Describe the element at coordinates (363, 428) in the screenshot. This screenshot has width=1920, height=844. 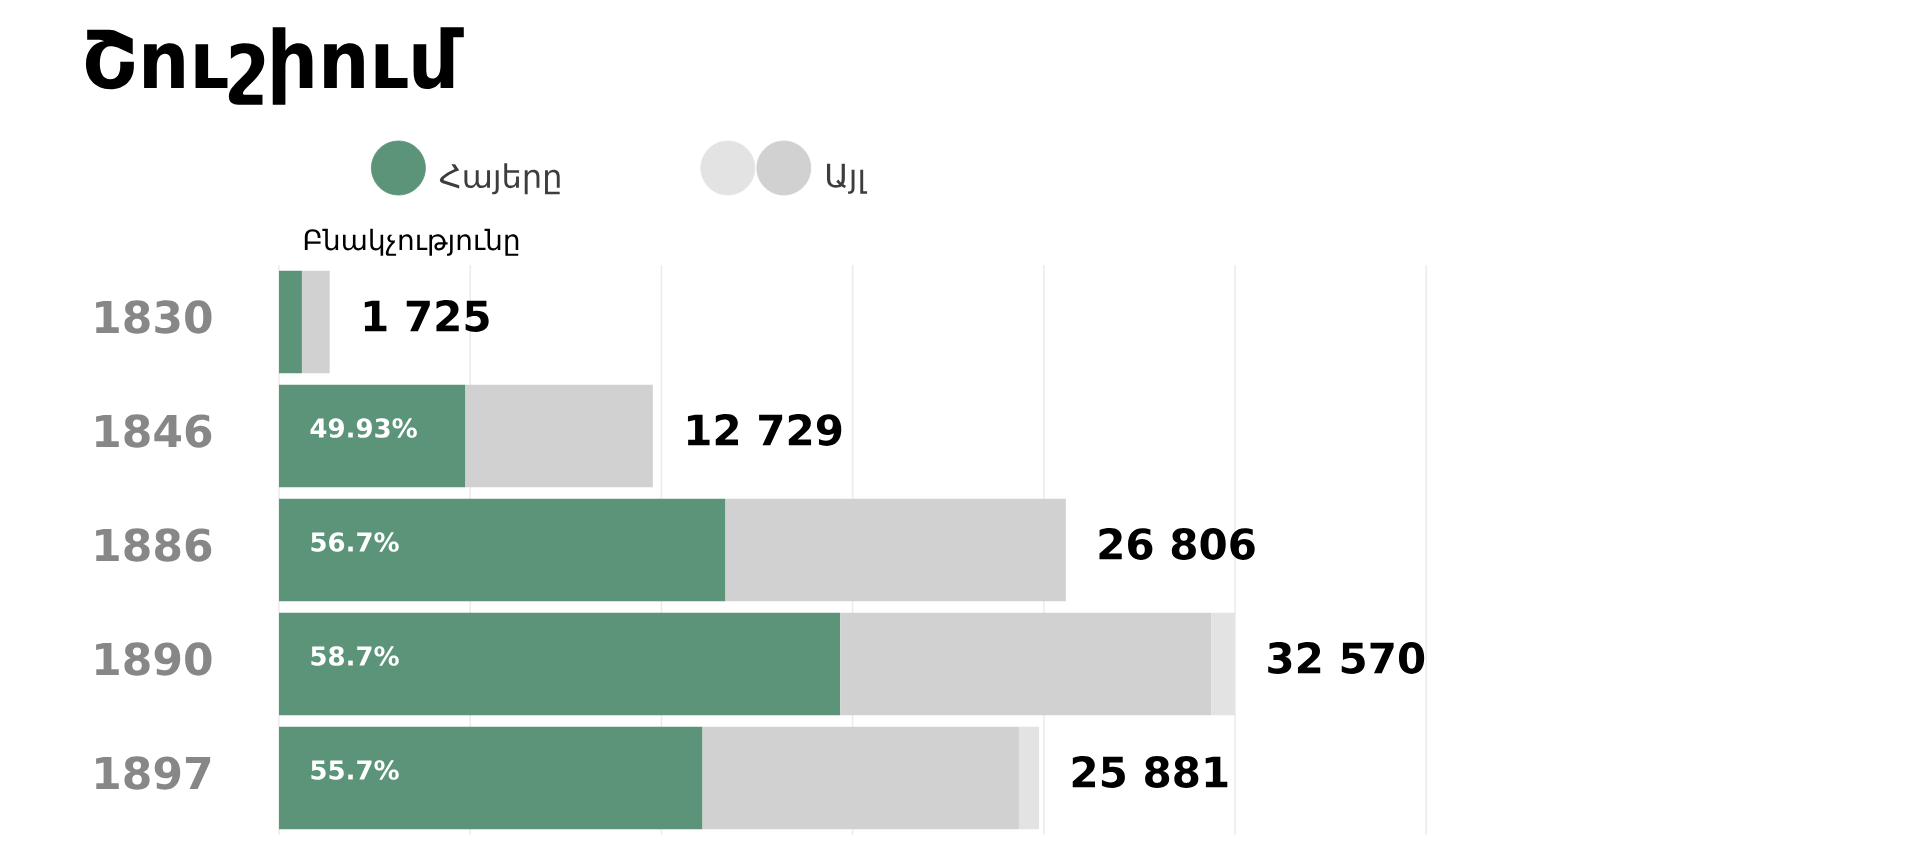
I see `annotation: 49.93%` at that location.